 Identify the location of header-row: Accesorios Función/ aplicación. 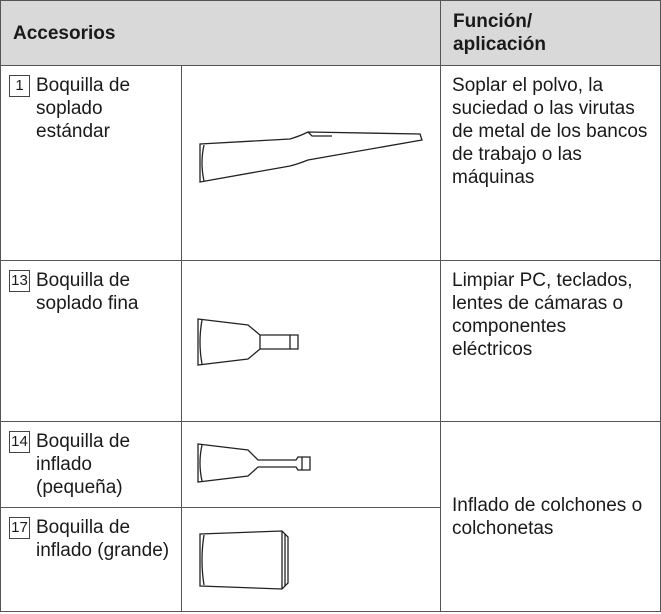
(330, 33).